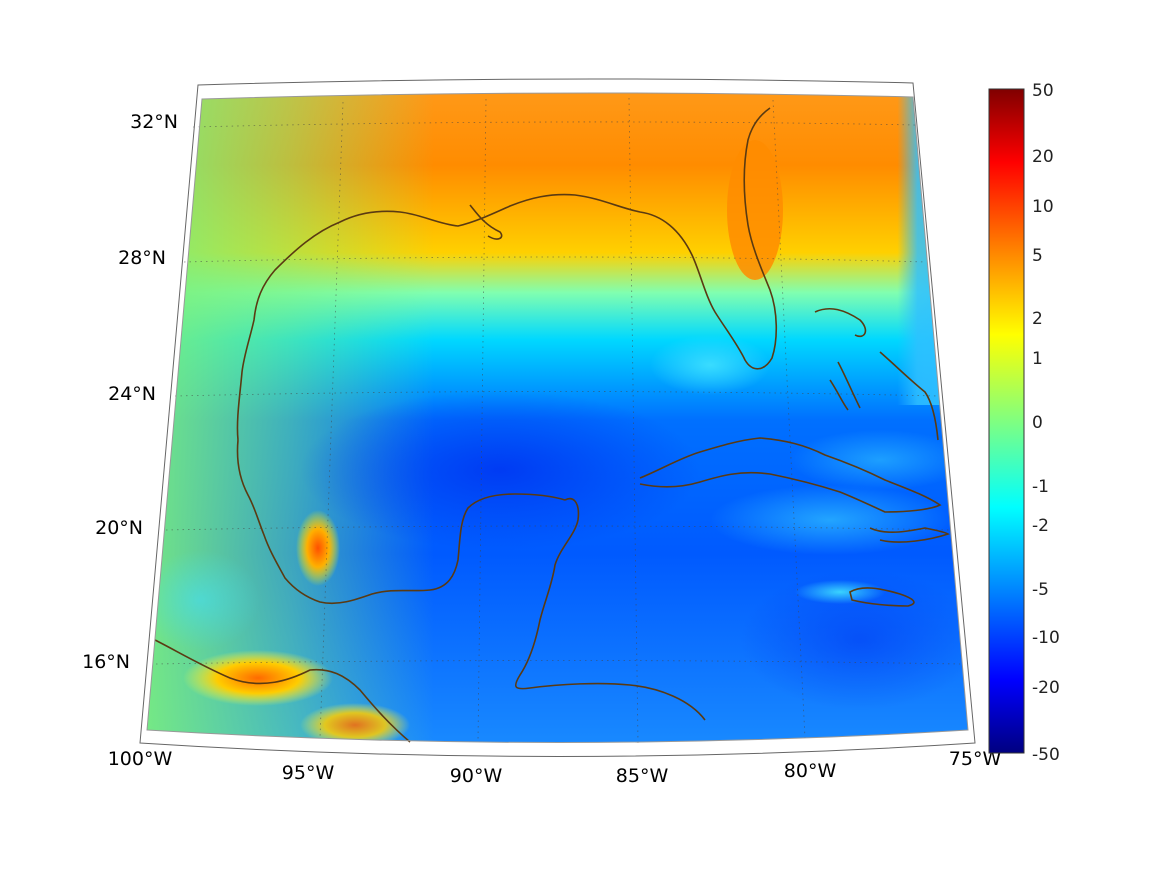  Describe the element at coordinates (1043, 157) in the screenshot. I see `colorbar-tick-20: 20` at that location.